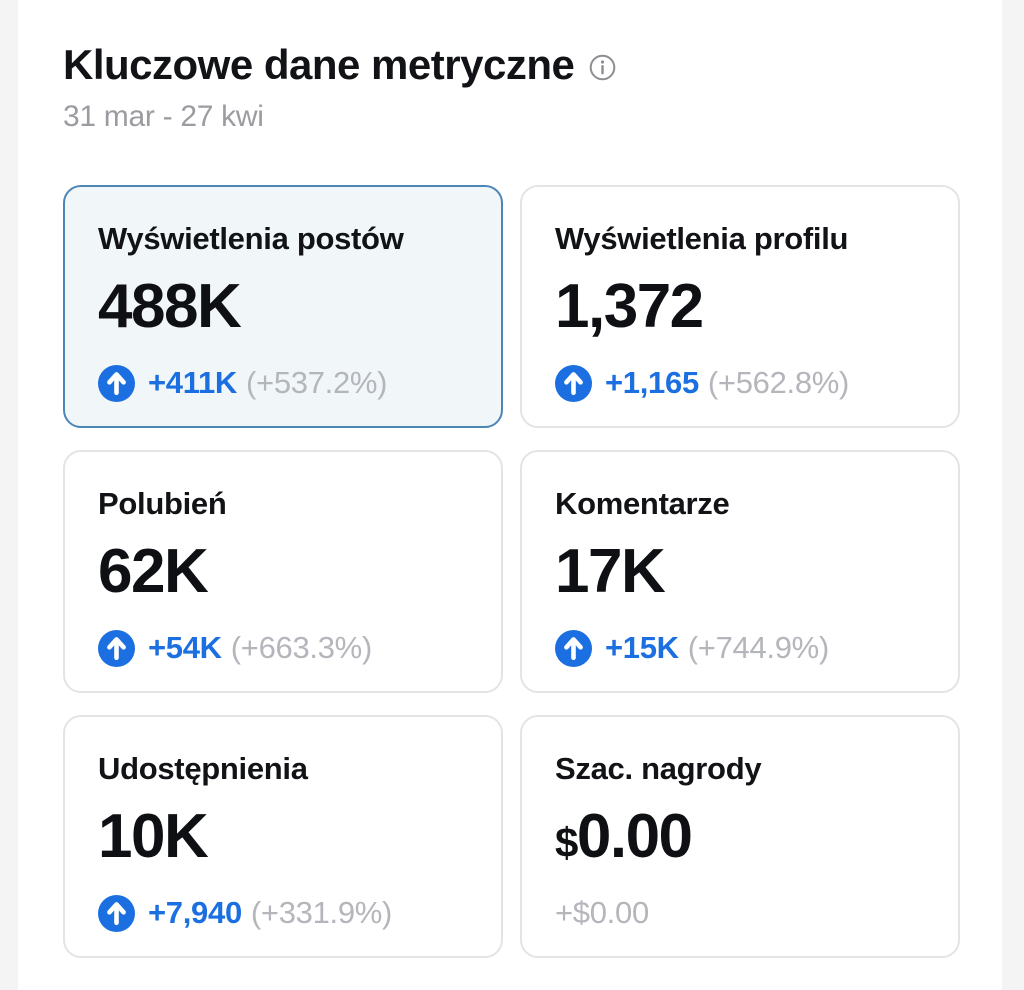 The image size is (1024, 990). What do you see at coordinates (195, 913) in the screenshot?
I see `delta-value: +7,940` at bounding box center [195, 913].